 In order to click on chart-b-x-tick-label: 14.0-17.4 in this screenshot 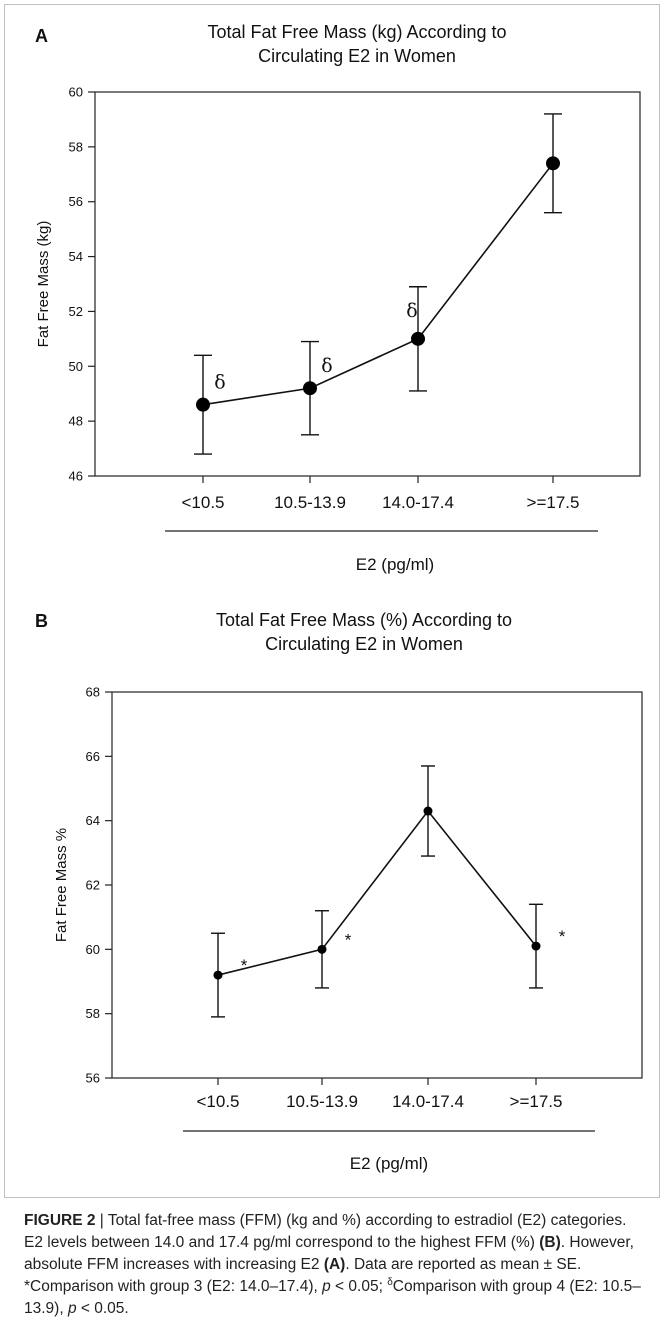, I will do `click(428, 1101)`.